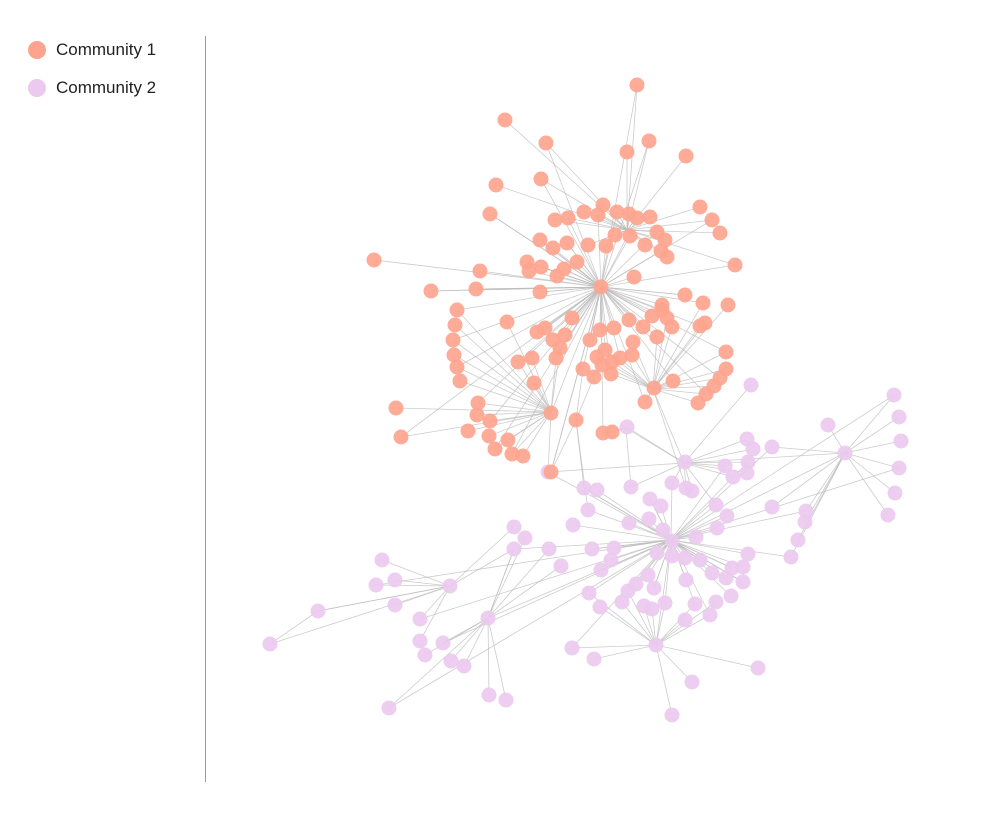  Describe the element at coordinates (92, 50) in the screenshot. I see `legend-item-community-1: Community 1` at that location.